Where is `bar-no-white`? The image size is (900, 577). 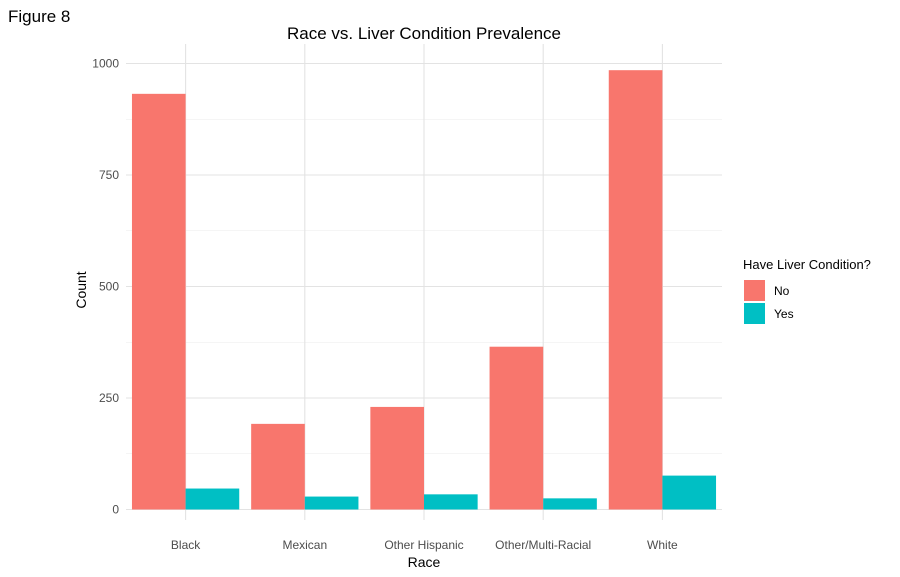
bar-no-white is located at coordinates (635, 290).